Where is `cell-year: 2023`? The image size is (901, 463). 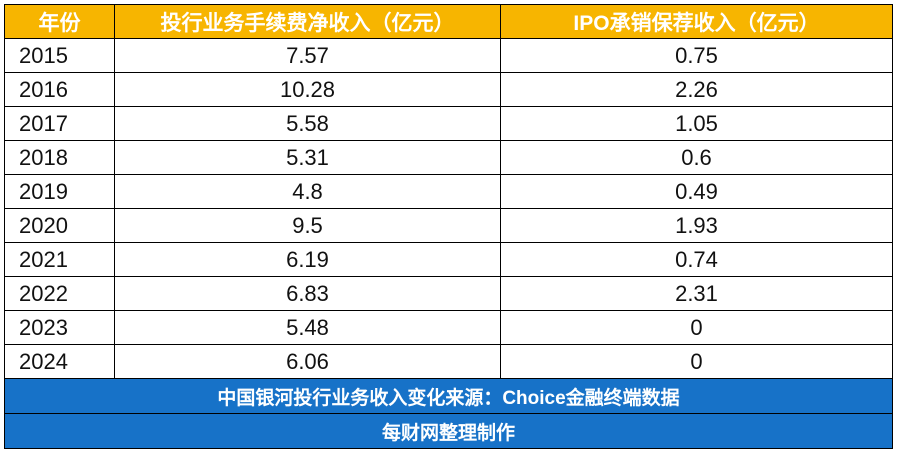 cell-year: 2023 is located at coordinates (59, 327).